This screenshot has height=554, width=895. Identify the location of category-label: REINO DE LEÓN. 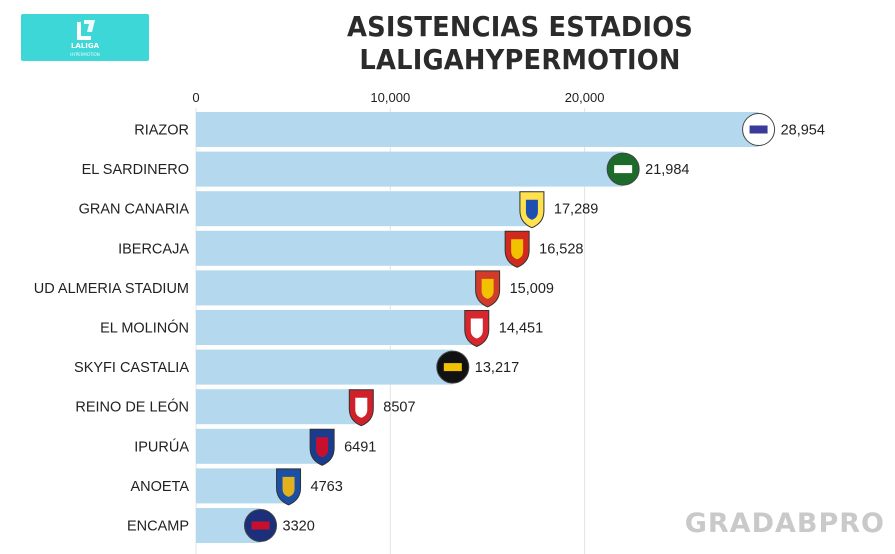
(132, 407).